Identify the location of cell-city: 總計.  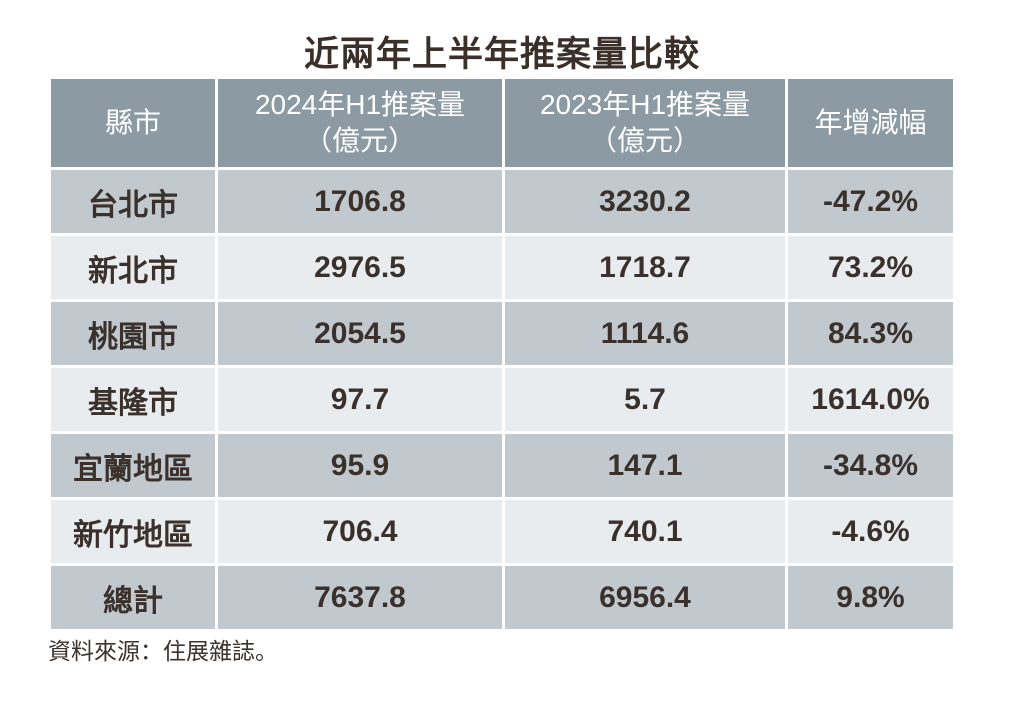
(133, 597).